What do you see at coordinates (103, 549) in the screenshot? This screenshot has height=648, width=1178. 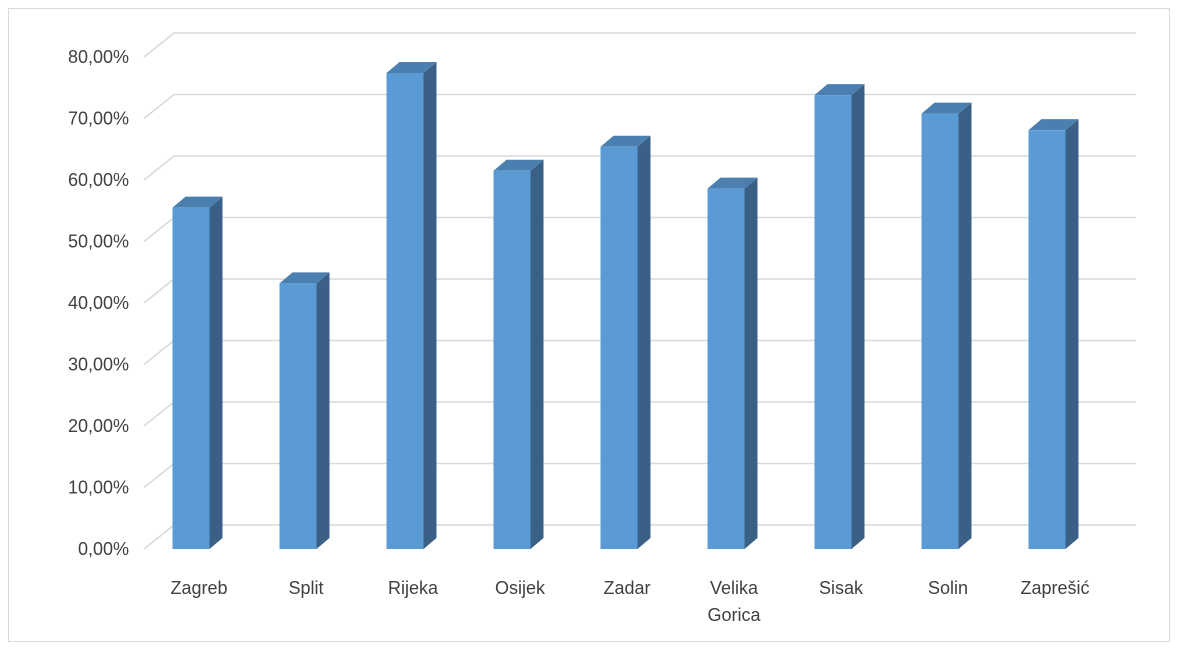 I see `y-tick-label: 0,00%` at bounding box center [103, 549].